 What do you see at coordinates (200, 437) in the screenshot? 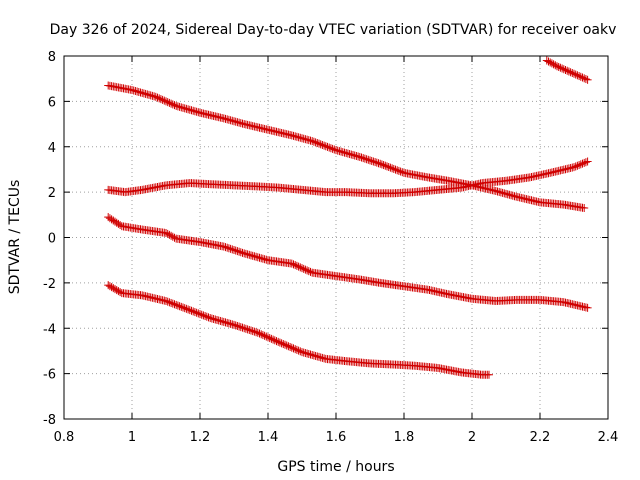
I see `x-tick-label: 1.2` at bounding box center [200, 437].